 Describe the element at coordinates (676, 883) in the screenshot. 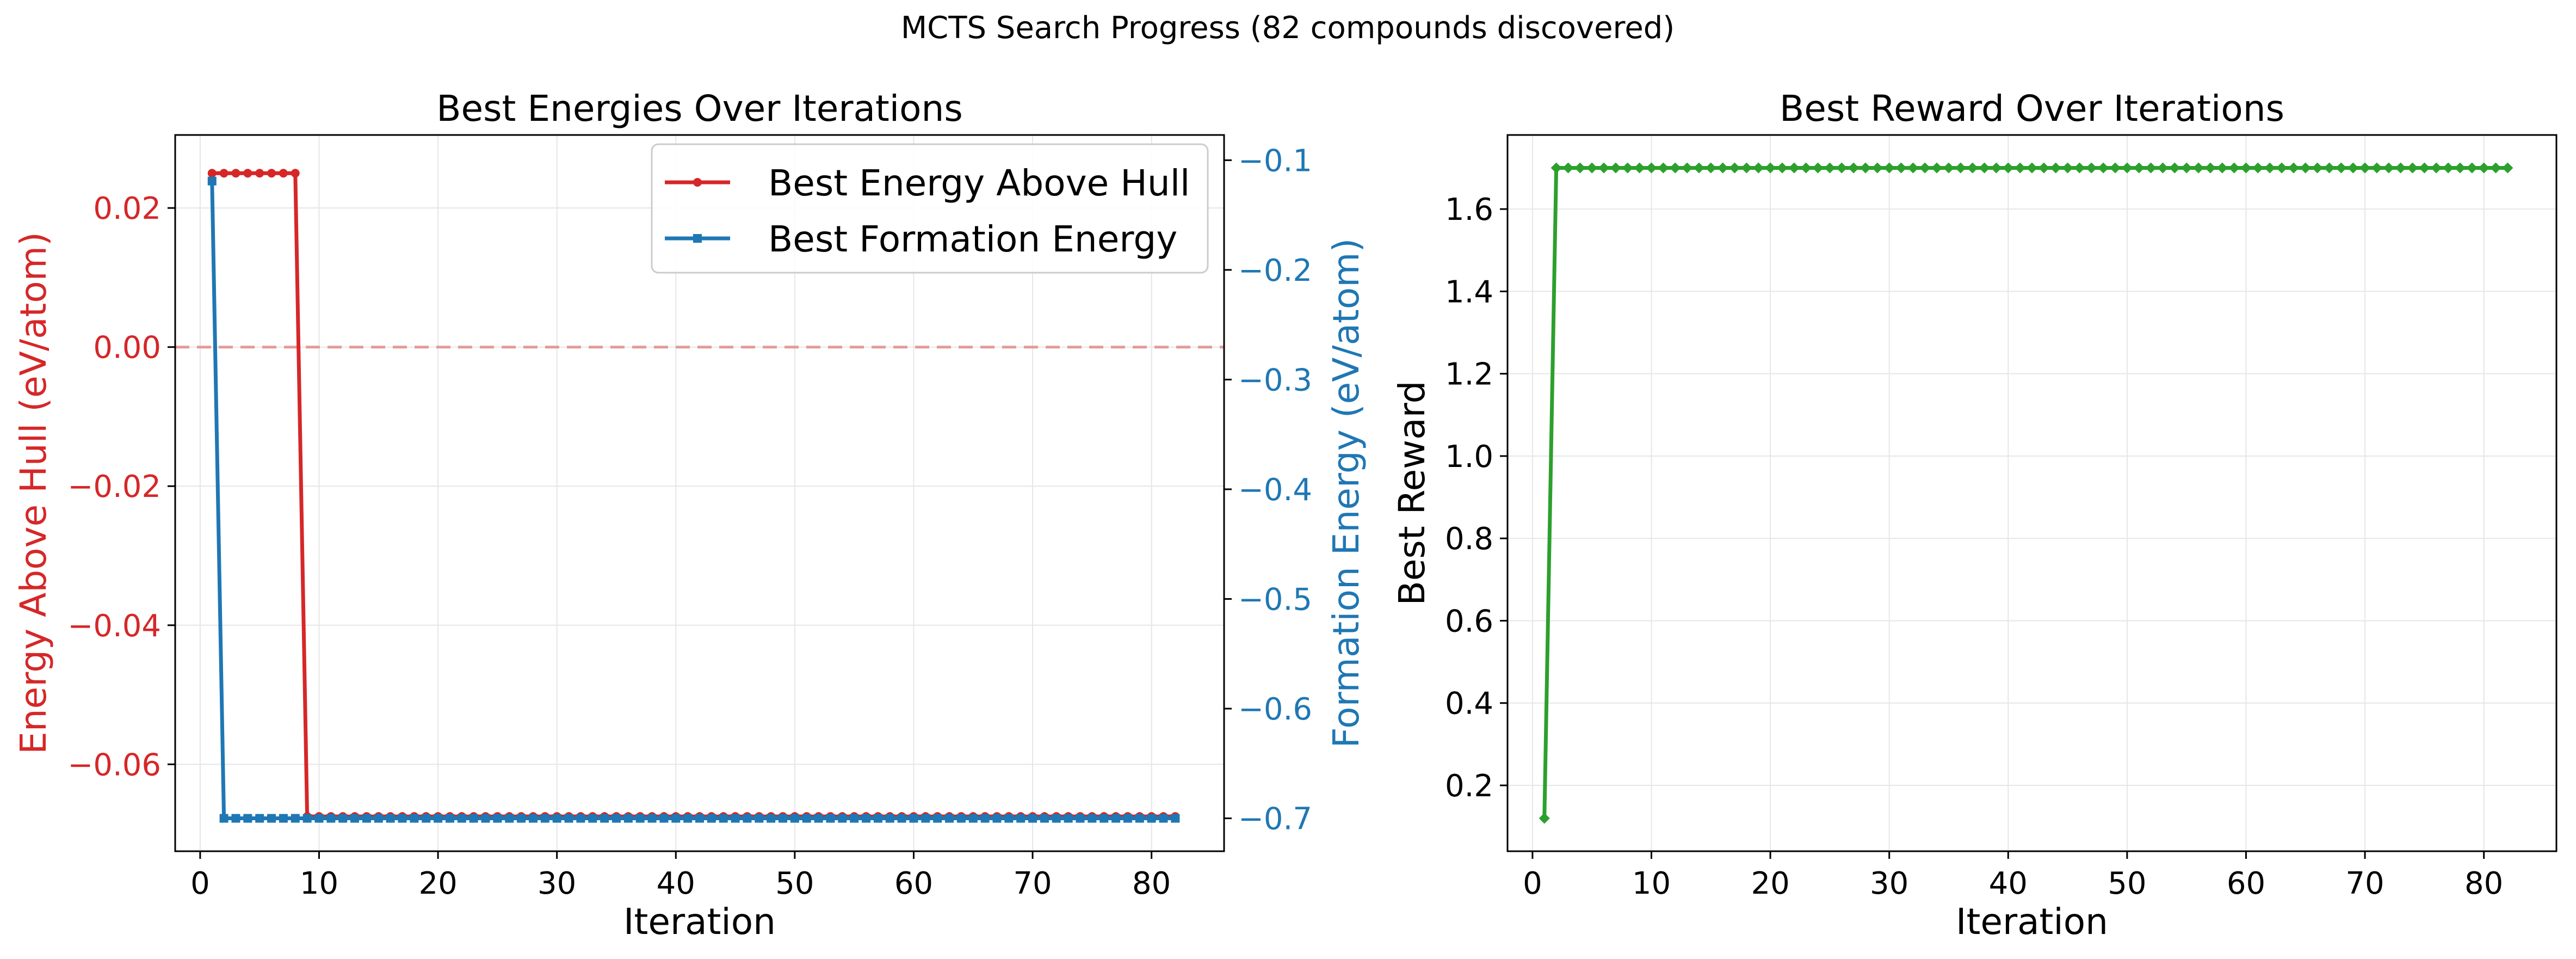

I see `chart-energies-x-tick-label: 40` at that location.